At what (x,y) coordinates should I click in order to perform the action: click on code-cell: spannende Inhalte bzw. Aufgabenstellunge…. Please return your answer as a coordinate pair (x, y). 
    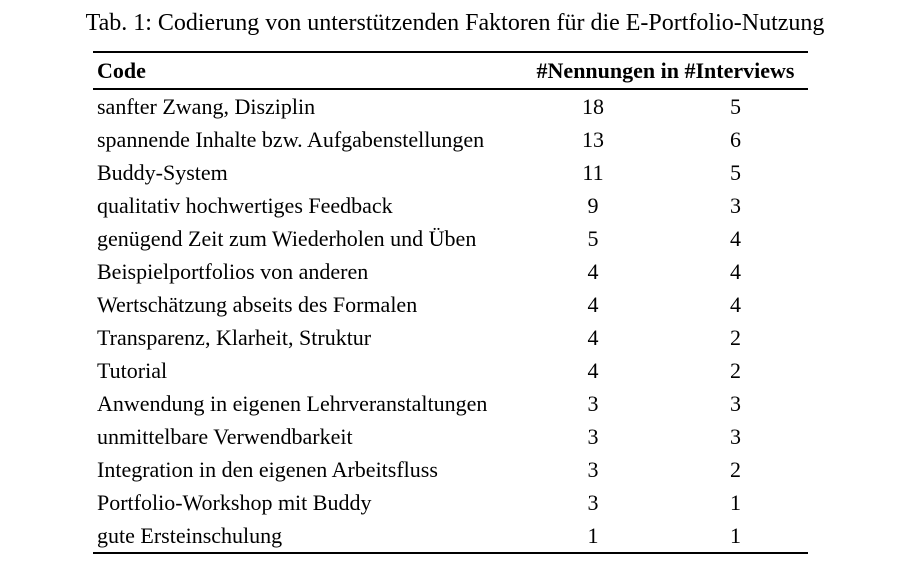
    Looking at the image, I should click on (291, 139).